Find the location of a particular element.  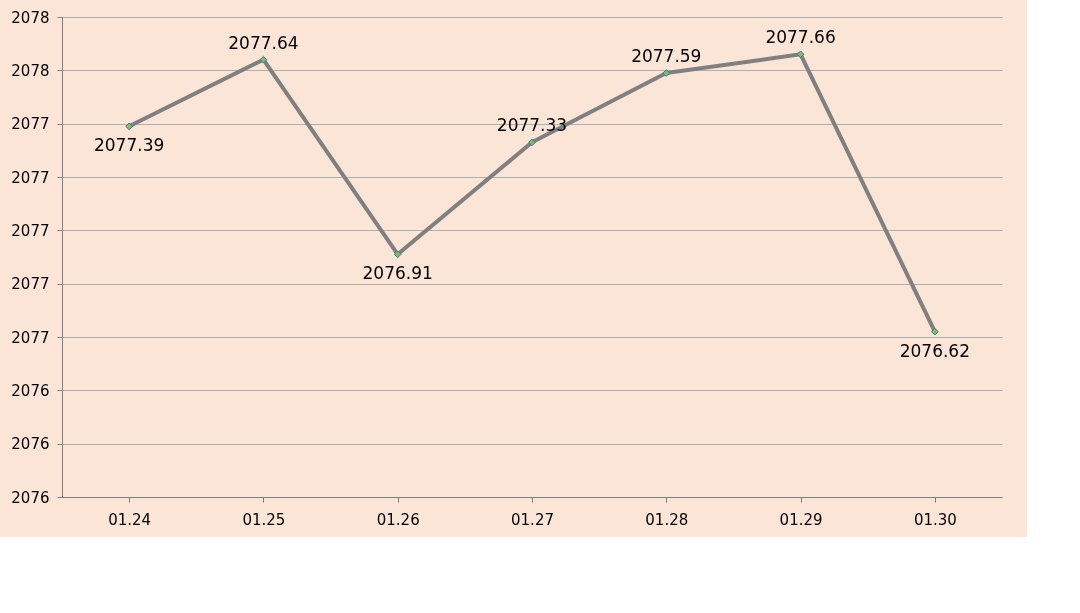

x-tick-label: 01.24 is located at coordinates (130, 519).